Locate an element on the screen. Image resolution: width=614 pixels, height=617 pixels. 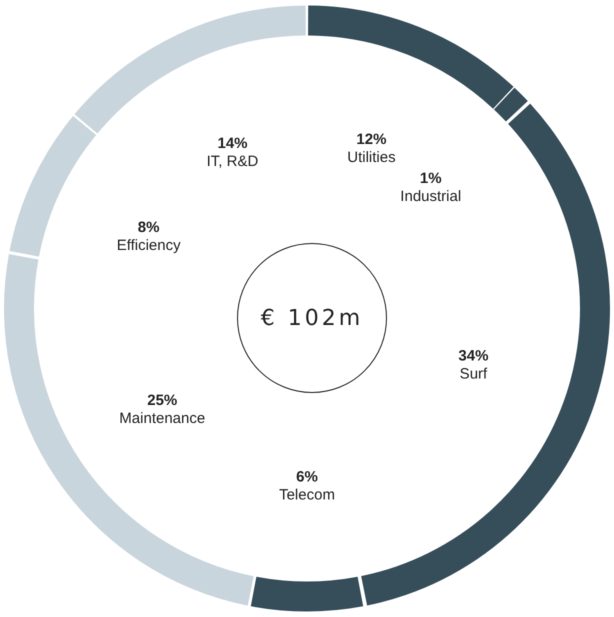
data-label: 14% is located at coordinates (232, 143).